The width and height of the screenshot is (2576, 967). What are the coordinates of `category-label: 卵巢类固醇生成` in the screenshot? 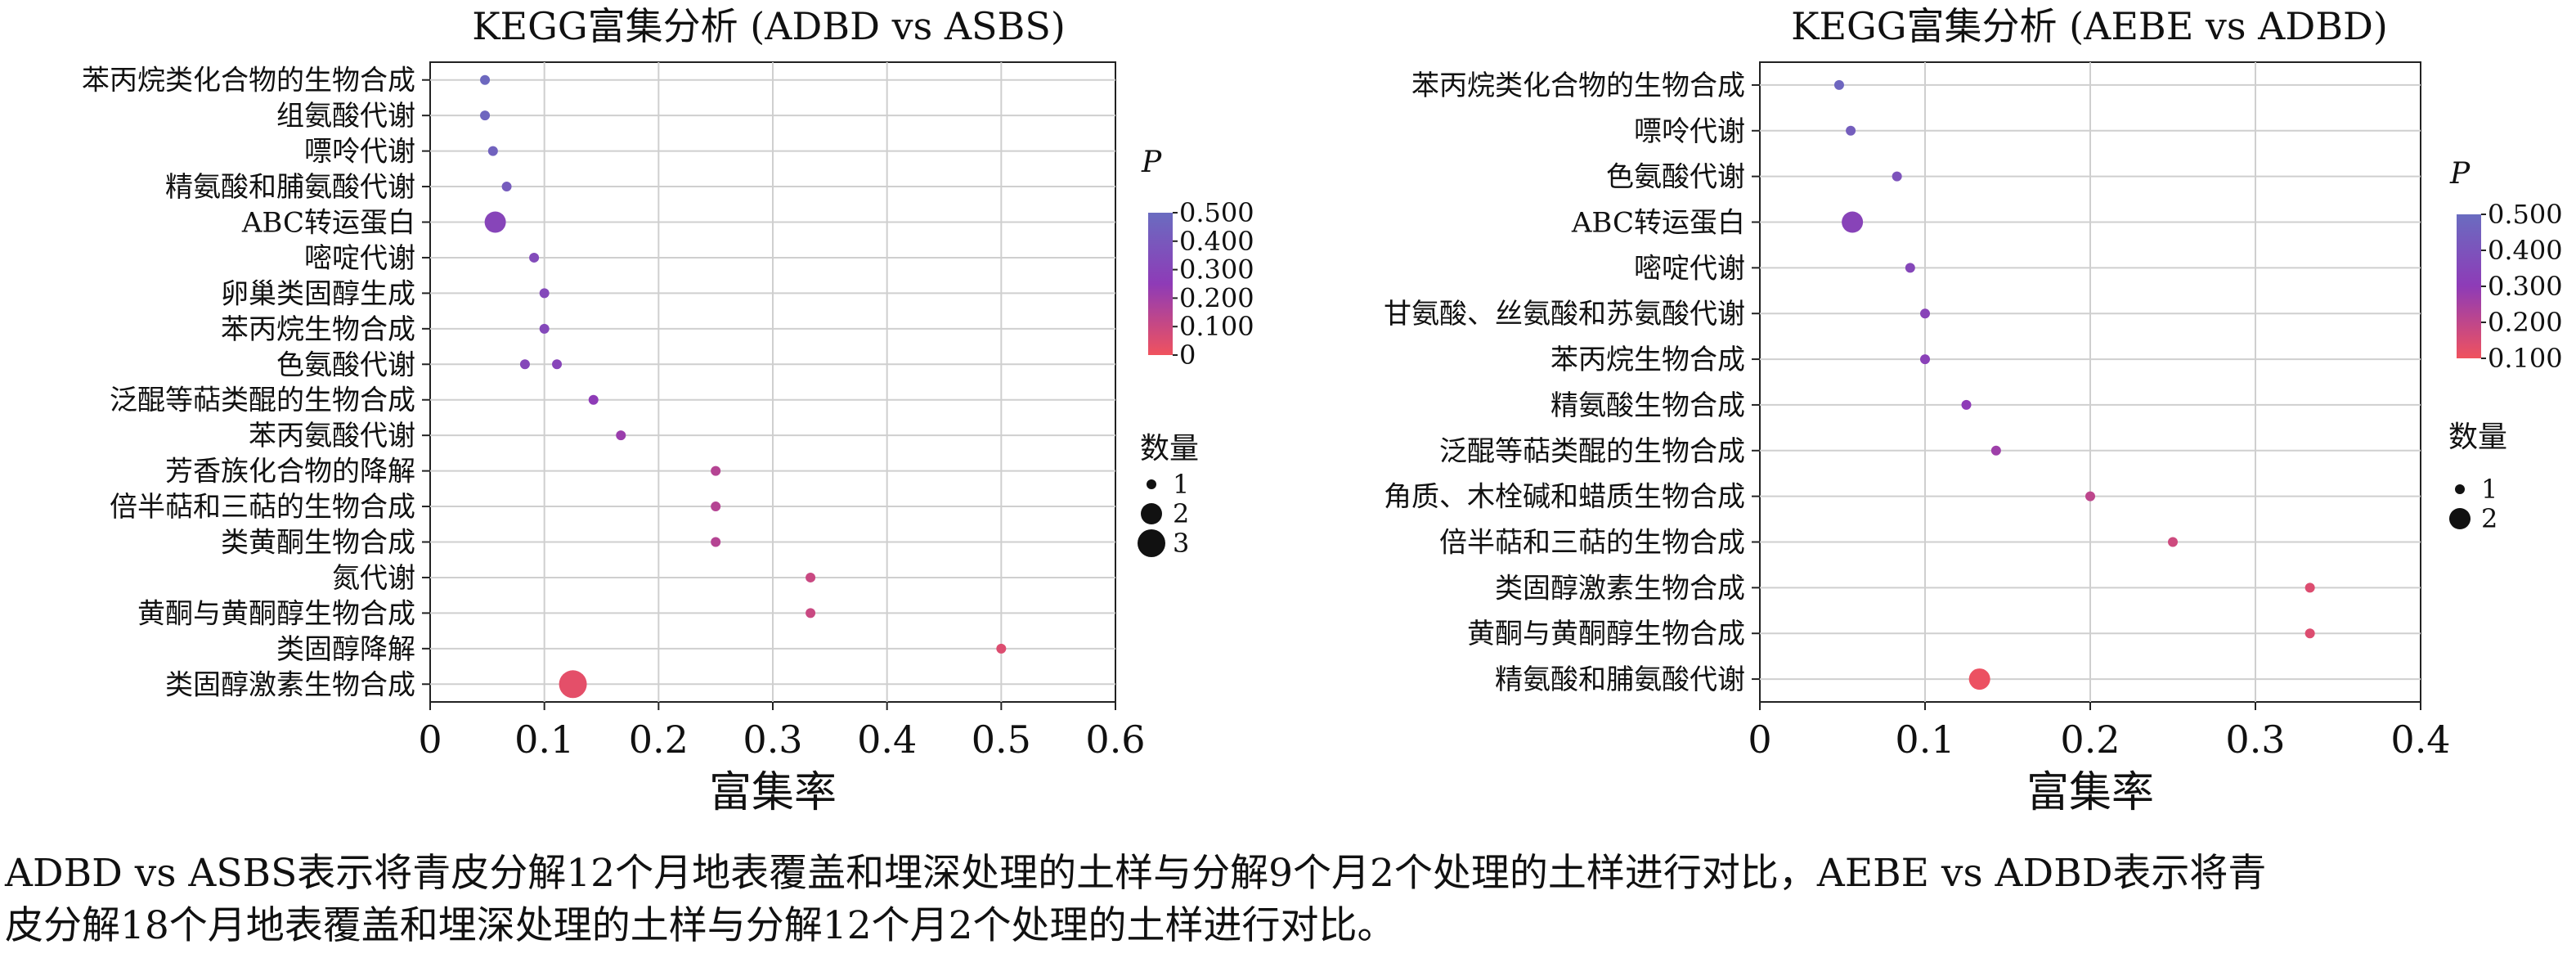 It's located at (318, 293).